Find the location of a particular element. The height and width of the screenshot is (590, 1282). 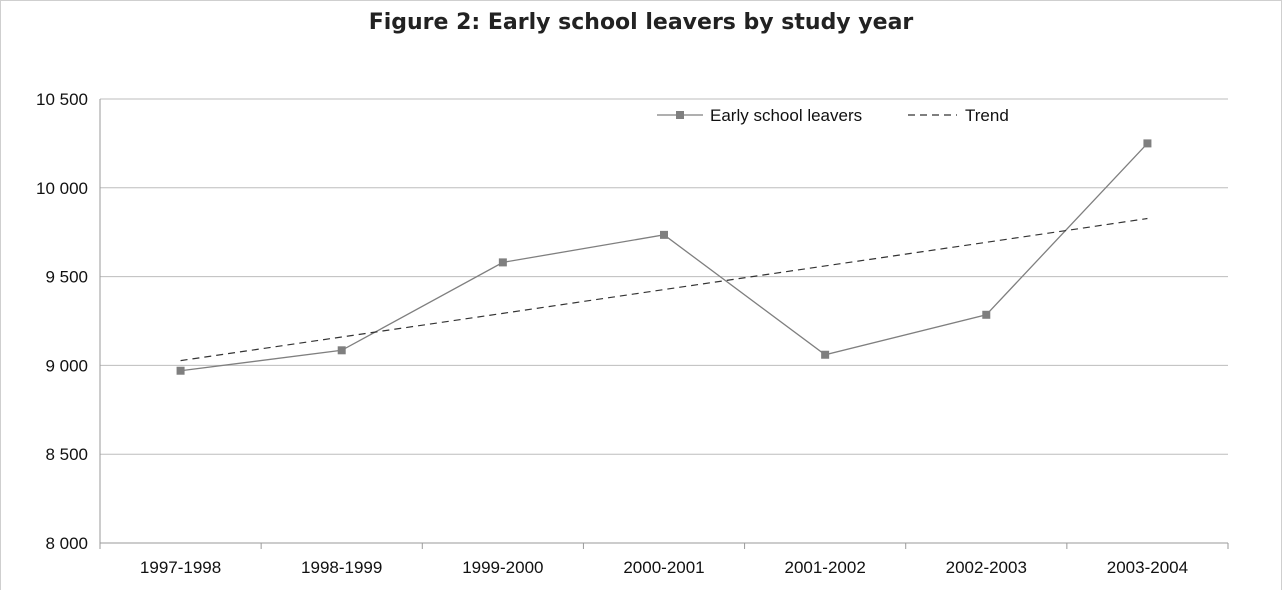

x-tick-label: 1997-1998 is located at coordinates (180, 567).